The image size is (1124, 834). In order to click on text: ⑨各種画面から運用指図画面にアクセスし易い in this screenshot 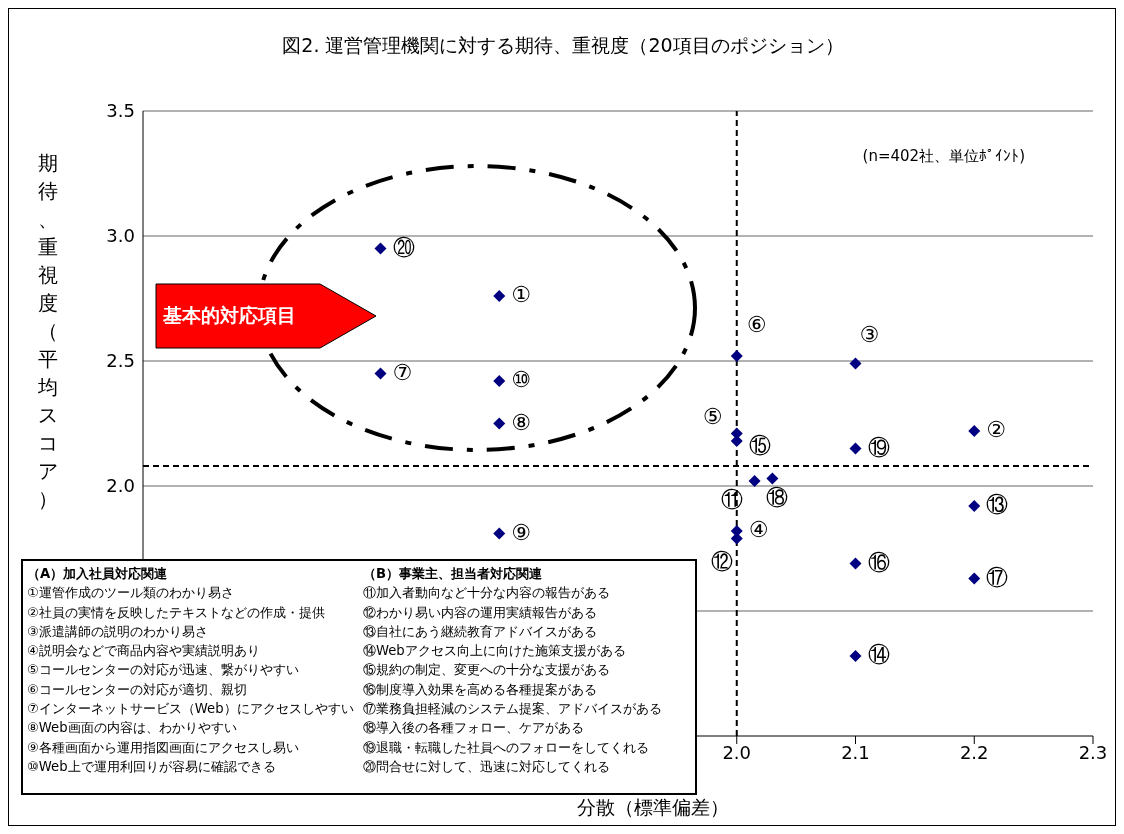, I will do `click(163, 747)`.